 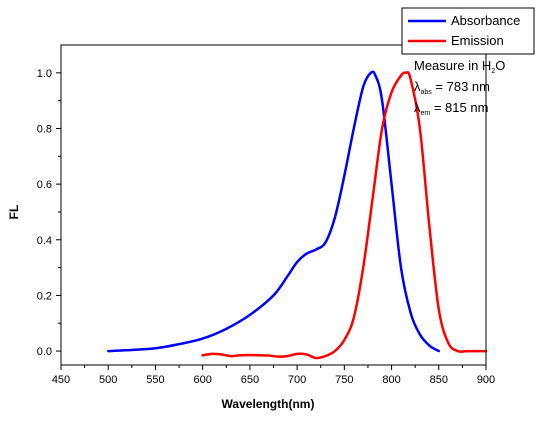 I want to click on legend: Absorbance Emission, so click(x=468, y=31).